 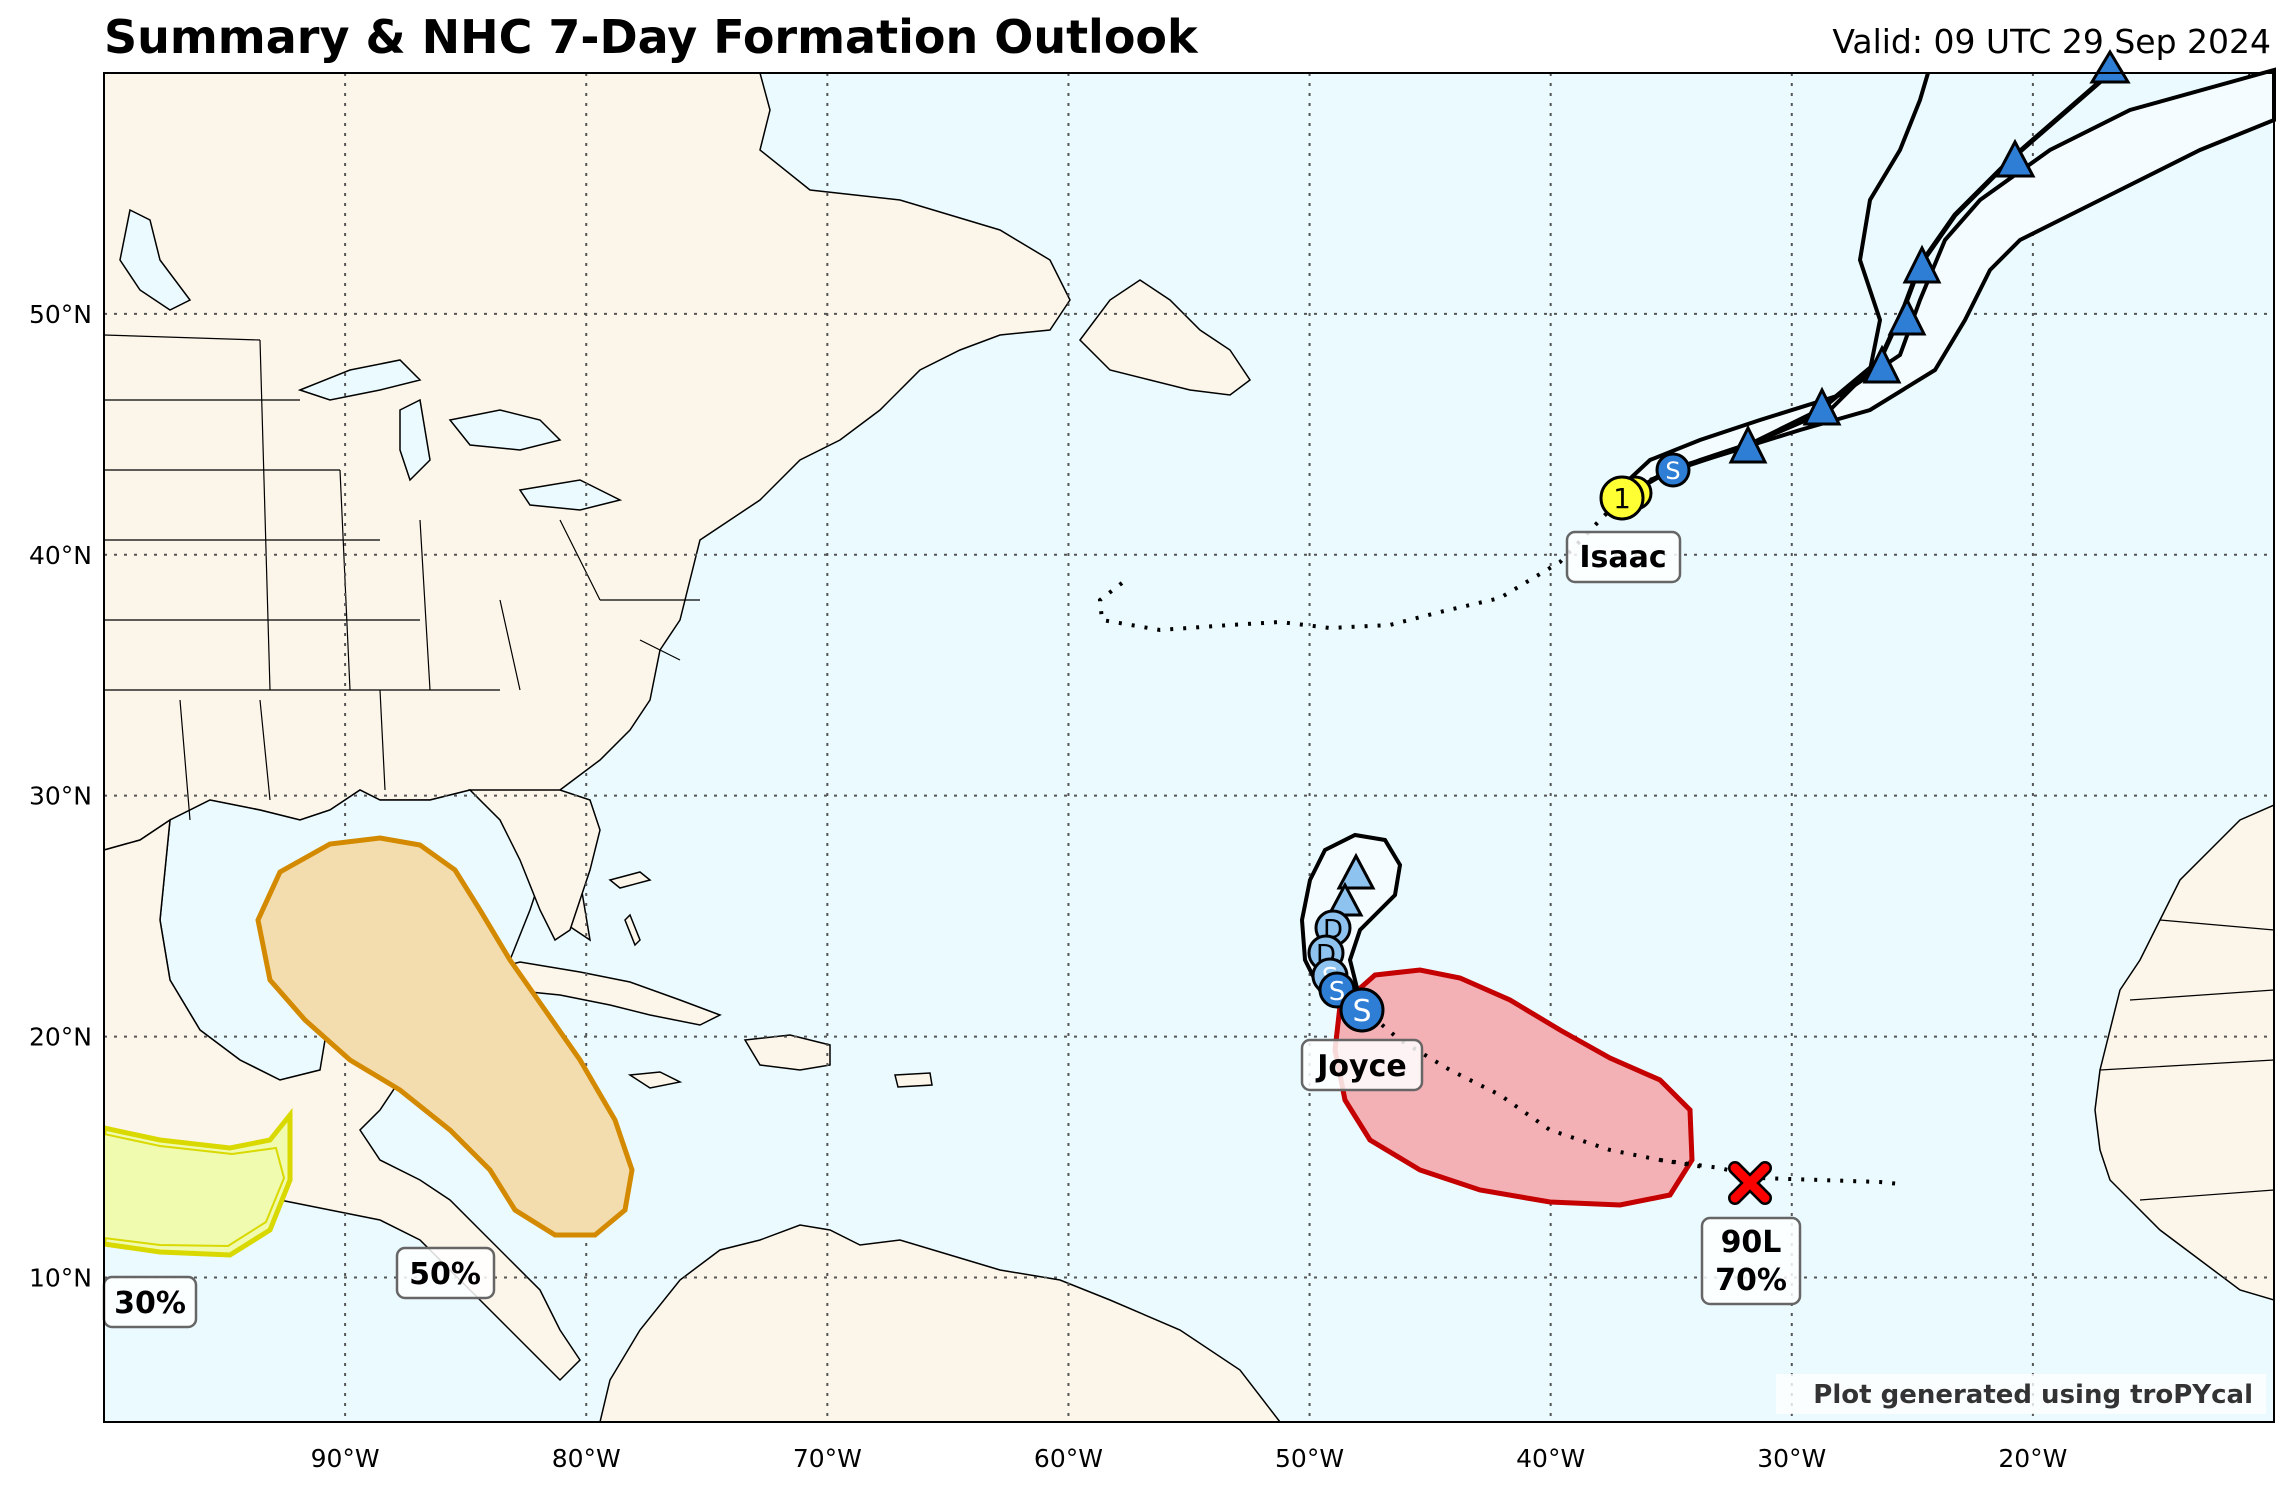 I want to click on isaac-s-label: S, so click(x=1672, y=471).